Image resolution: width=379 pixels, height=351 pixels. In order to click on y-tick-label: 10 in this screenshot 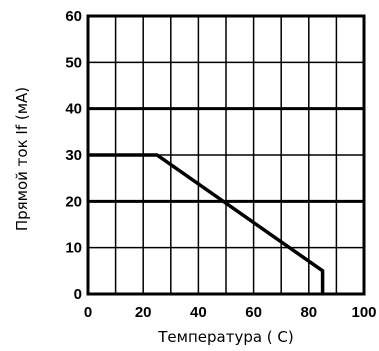, I will do `click(73, 248)`.